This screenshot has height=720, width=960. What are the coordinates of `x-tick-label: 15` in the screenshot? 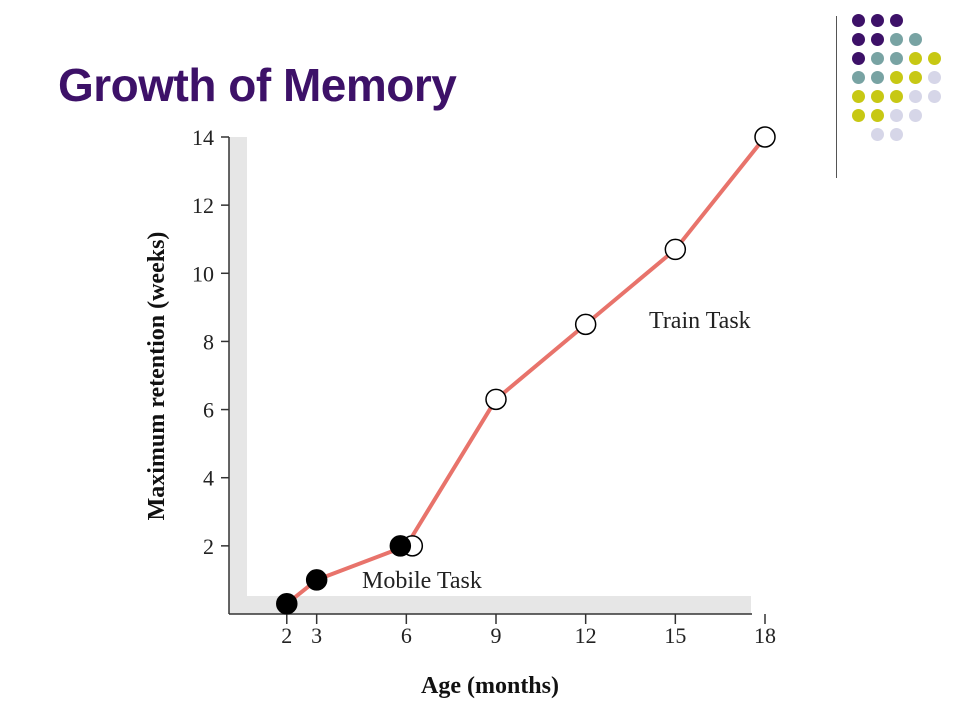 It's located at (675, 635).